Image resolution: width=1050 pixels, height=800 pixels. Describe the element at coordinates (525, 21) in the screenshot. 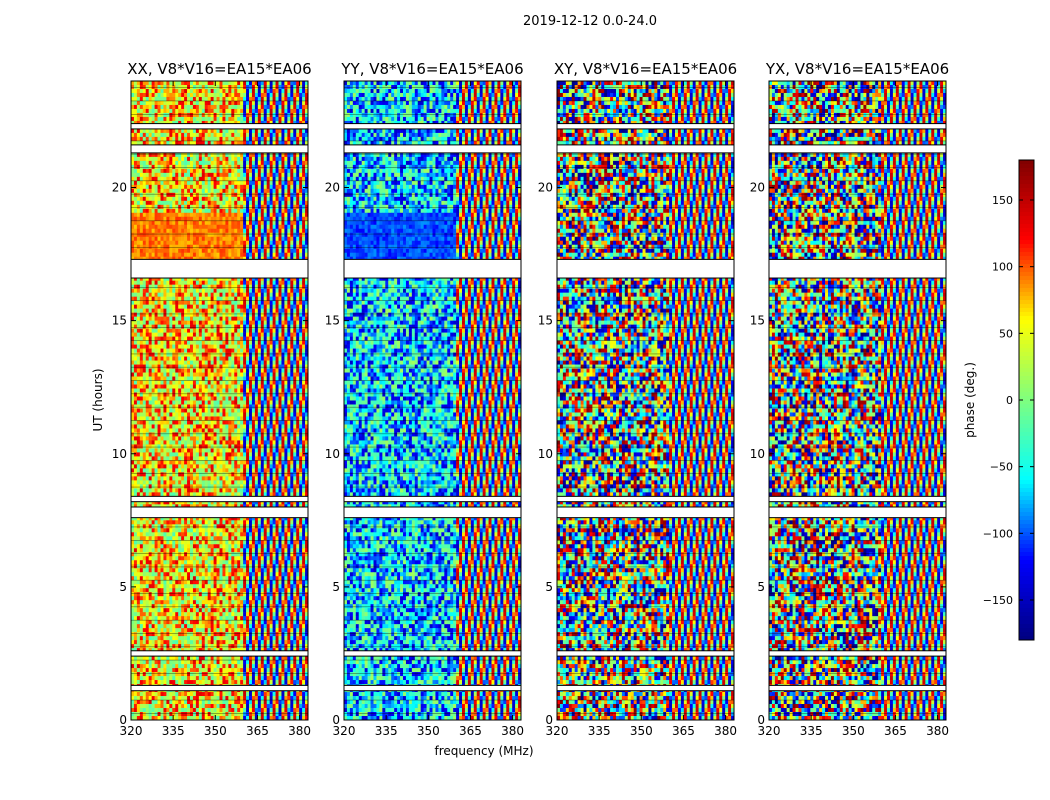

I see `figure-title: 2019-12-12 0.0-24.0` at that location.